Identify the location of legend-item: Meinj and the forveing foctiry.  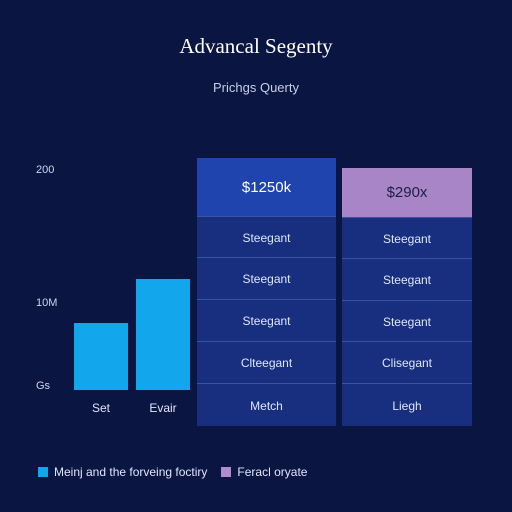
(122, 472).